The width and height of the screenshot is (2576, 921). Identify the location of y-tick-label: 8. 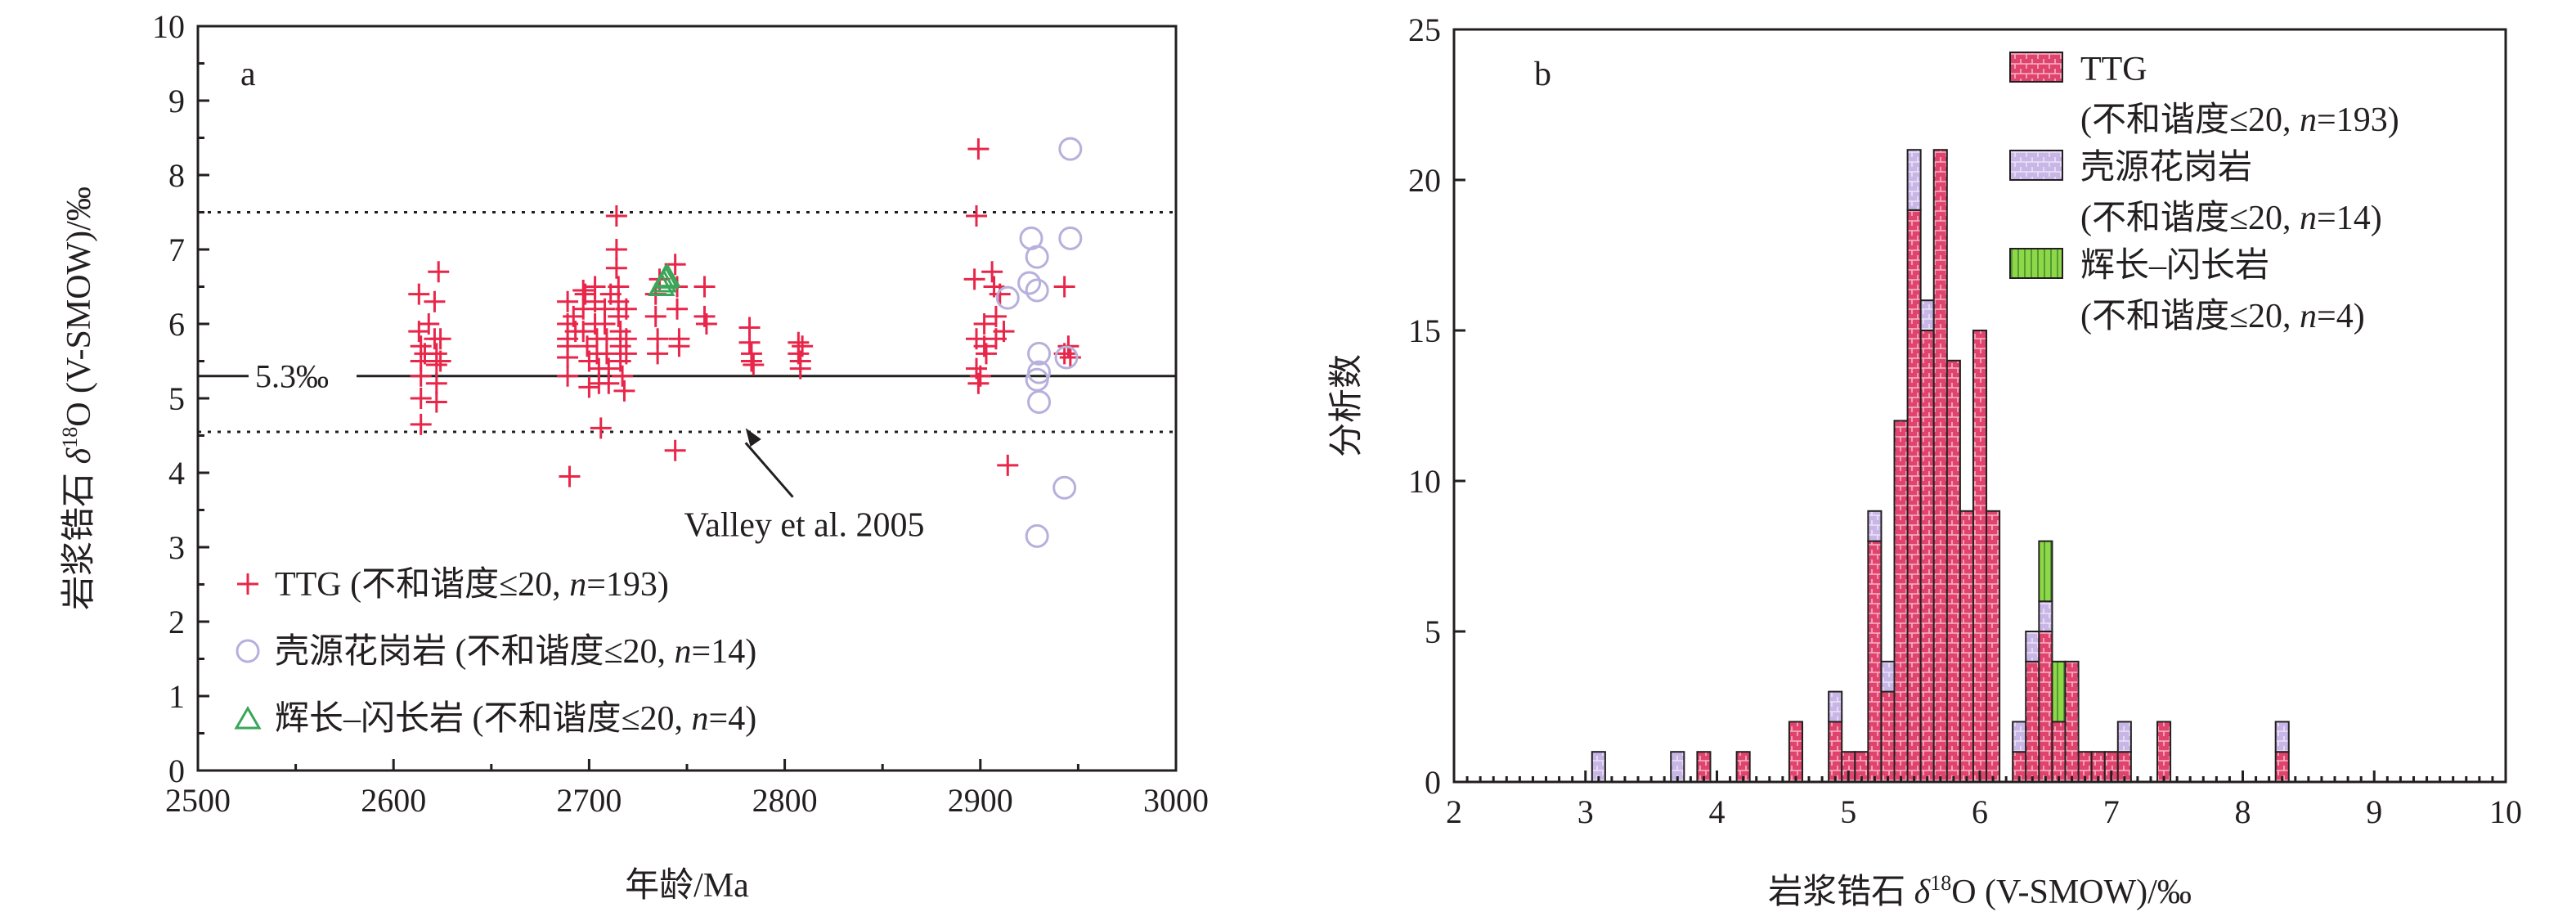
(177, 175).